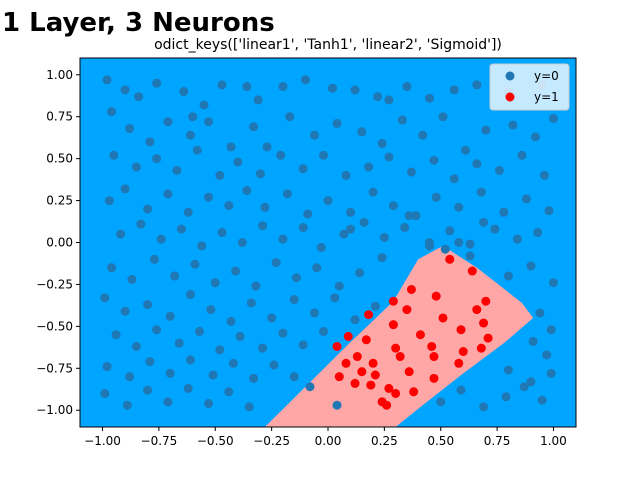 The image size is (640, 480). What do you see at coordinates (510, 76) in the screenshot?
I see `legend-marker-y0` at bounding box center [510, 76].